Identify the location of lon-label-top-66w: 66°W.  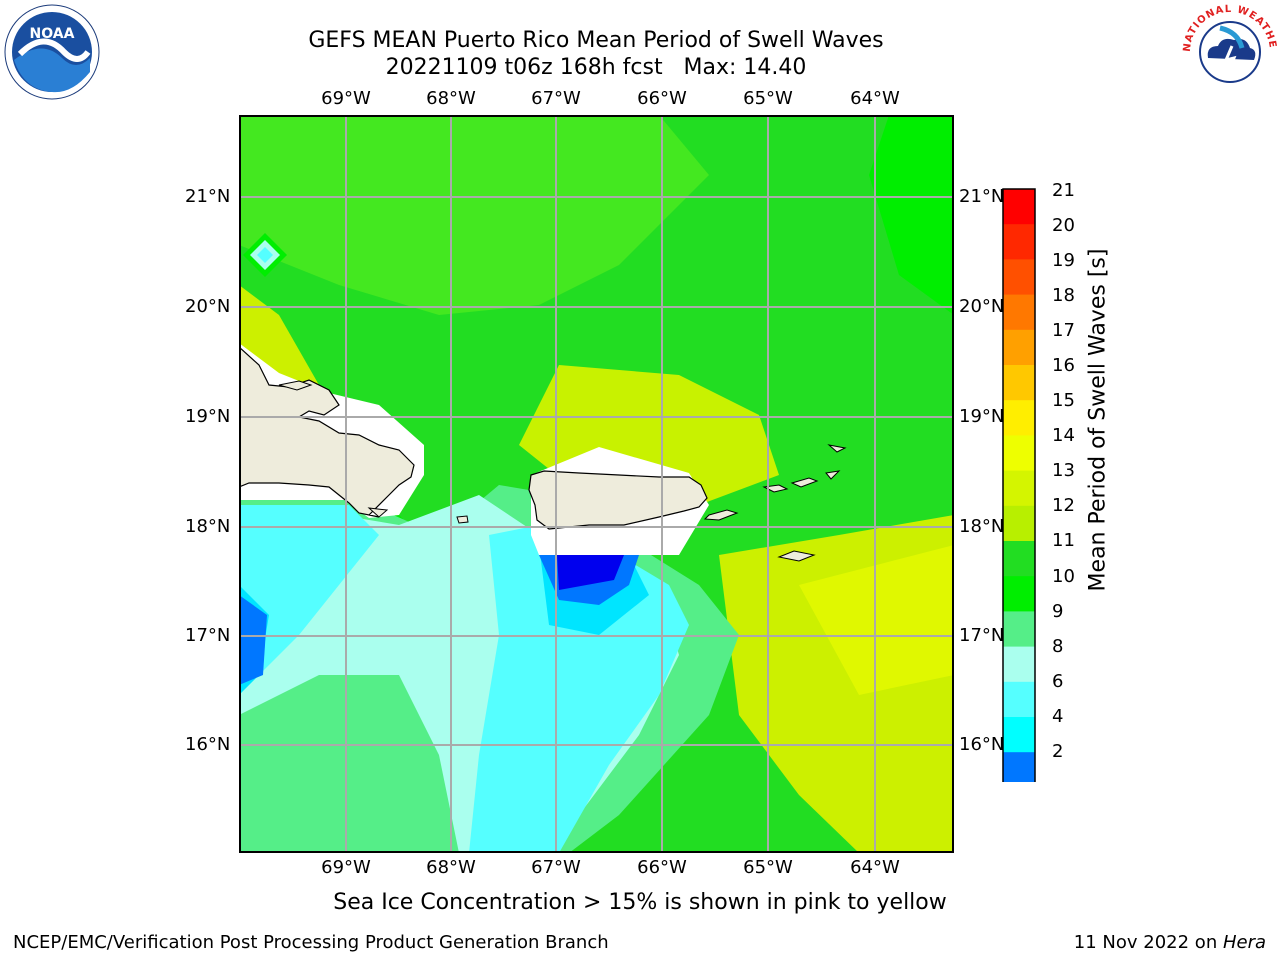
(662, 98).